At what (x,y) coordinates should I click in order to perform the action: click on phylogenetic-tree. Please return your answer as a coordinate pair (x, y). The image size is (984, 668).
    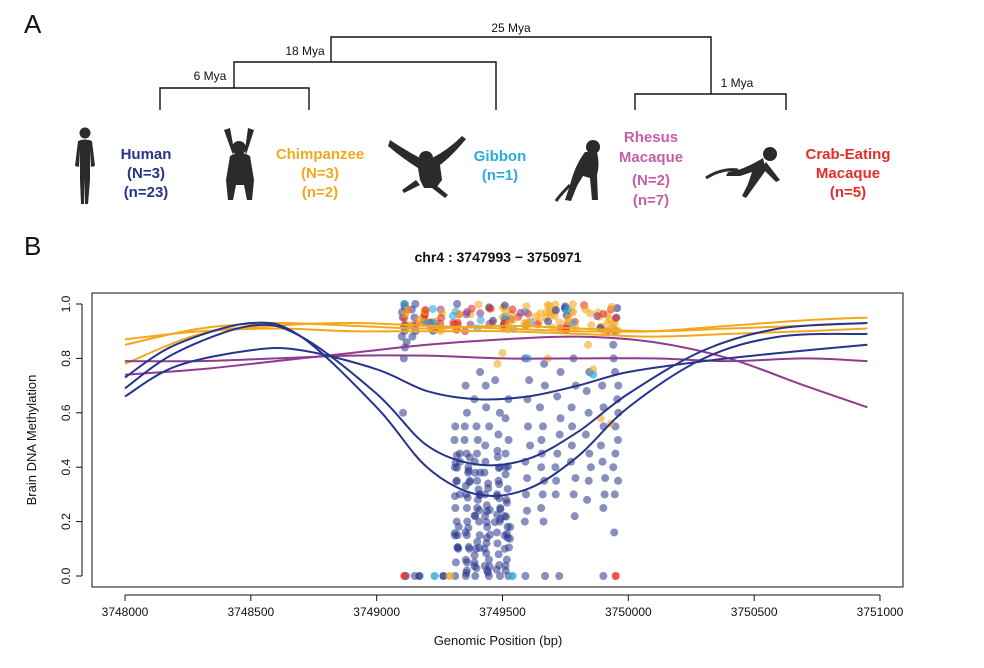
    Looking at the image, I should click on (473, 73).